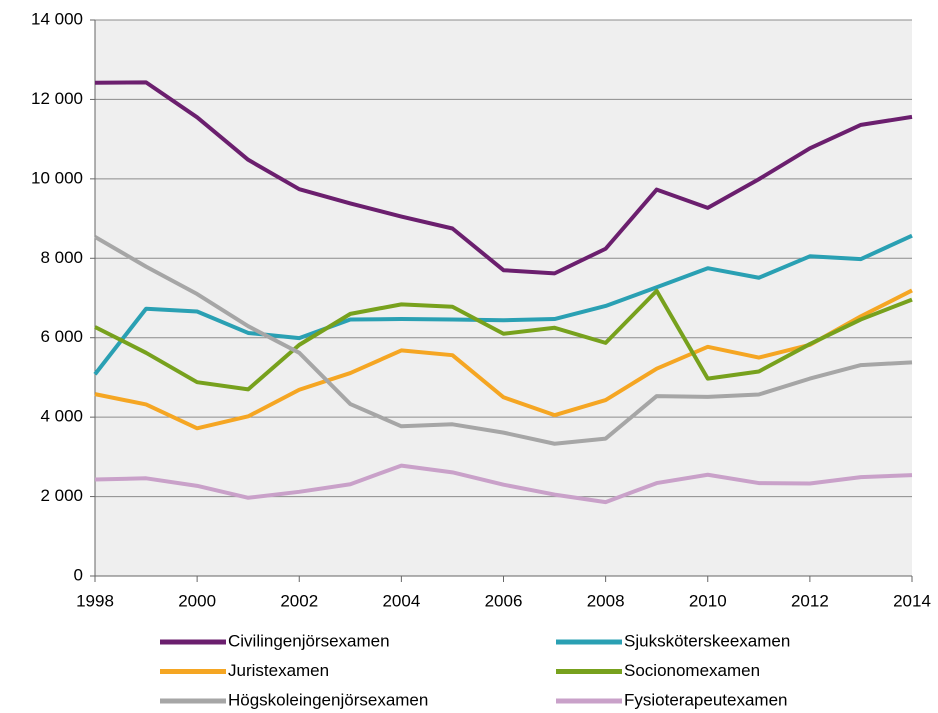 This screenshot has height=713, width=938. Describe the element at coordinates (61, 336) in the screenshot. I see `y-tick-label: 6 000` at that location.